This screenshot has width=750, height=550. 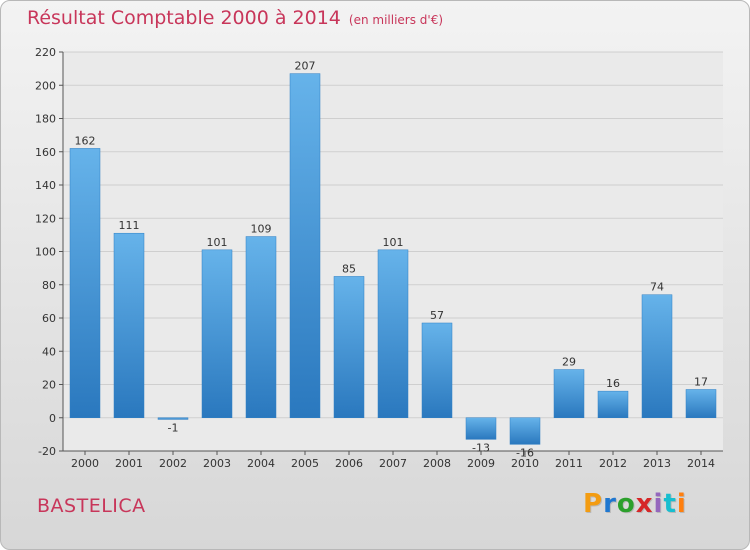 I want to click on bar-2007, so click(x=393, y=333).